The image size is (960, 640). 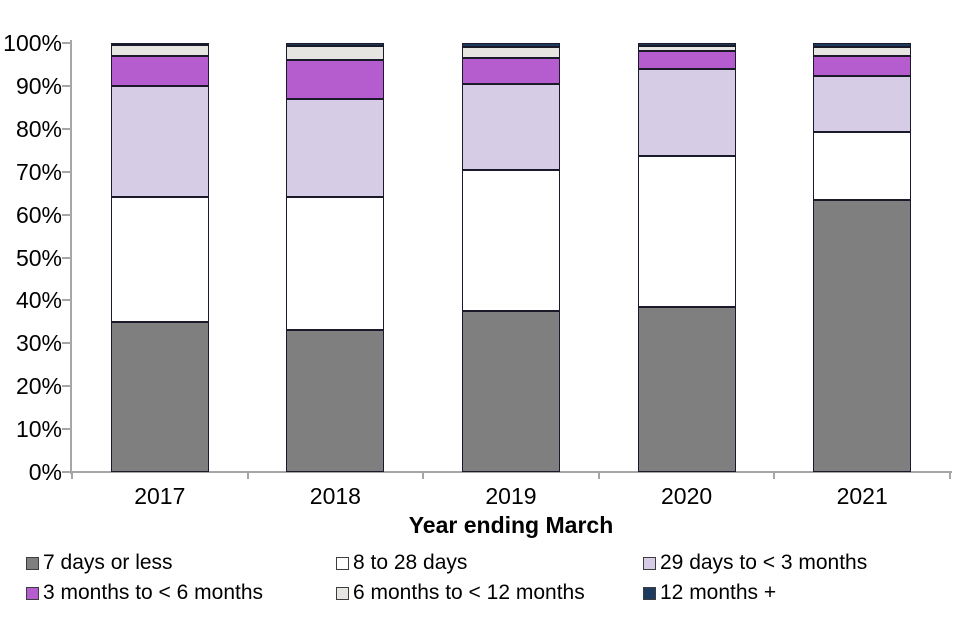 What do you see at coordinates (511, 472) in the screenshot?
I see `x-axis-line` at bounding box center [511, 472].